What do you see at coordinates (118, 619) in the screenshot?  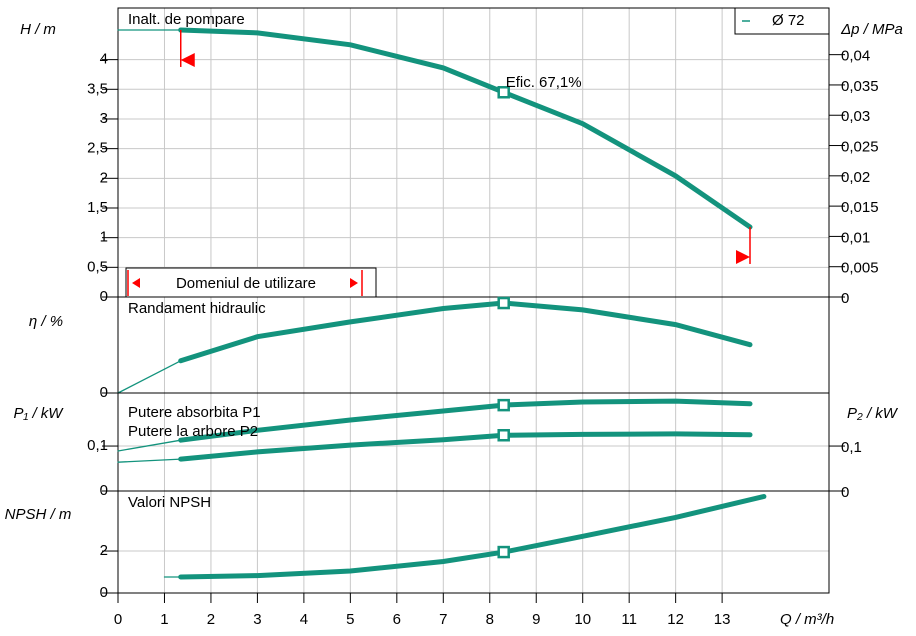 I see `x-tick-label: 0` at bounding box center [118, 619].